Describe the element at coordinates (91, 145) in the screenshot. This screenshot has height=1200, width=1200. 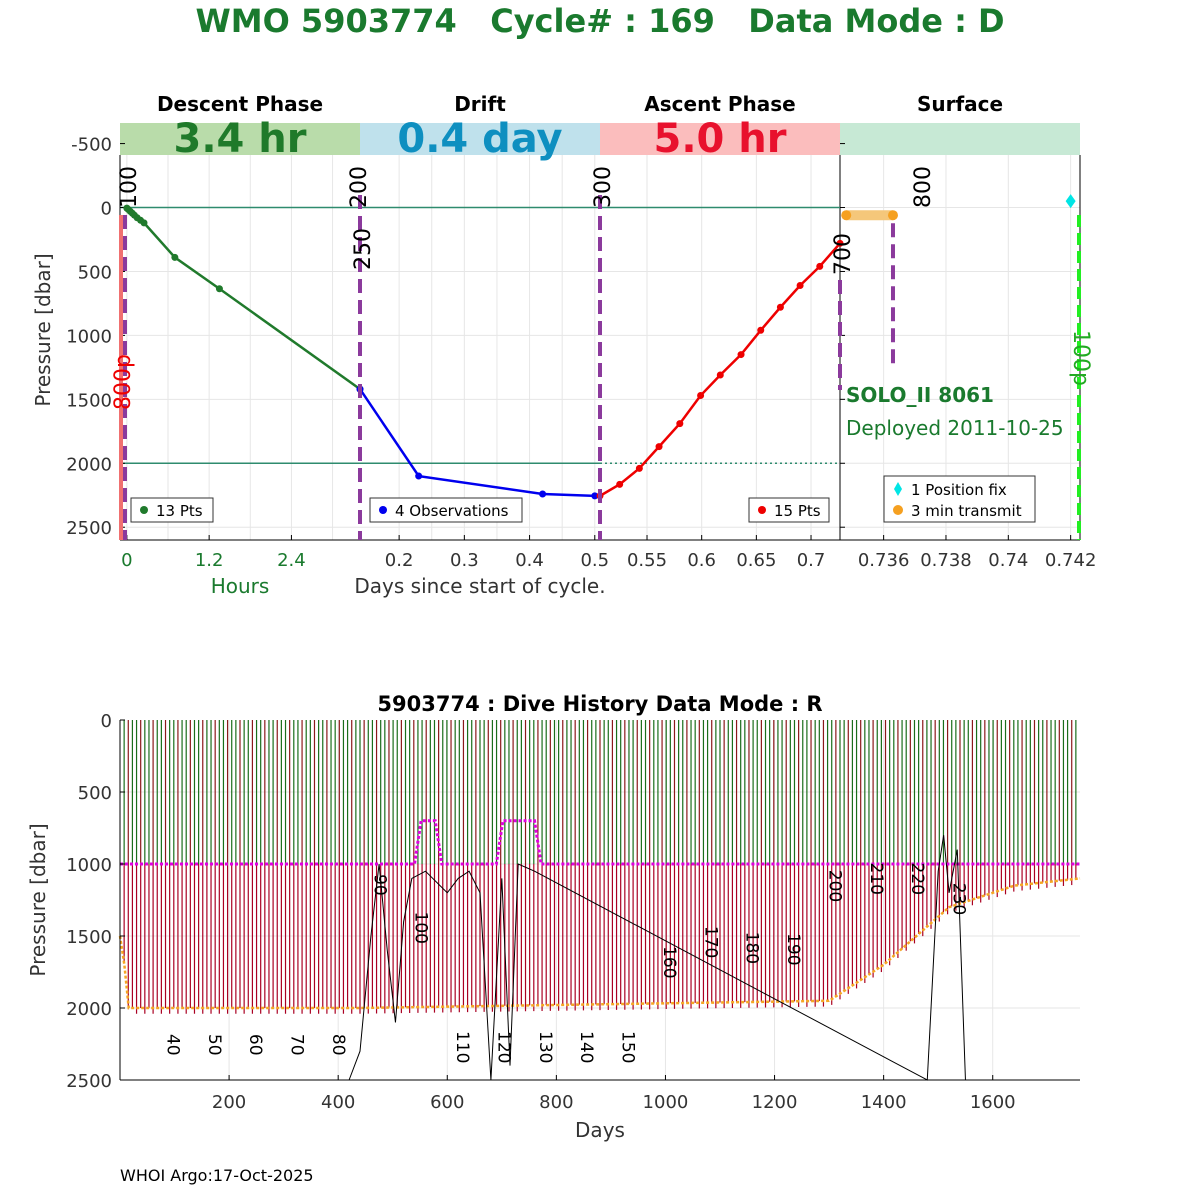
I see `top-ytick-label: -500` at that location.